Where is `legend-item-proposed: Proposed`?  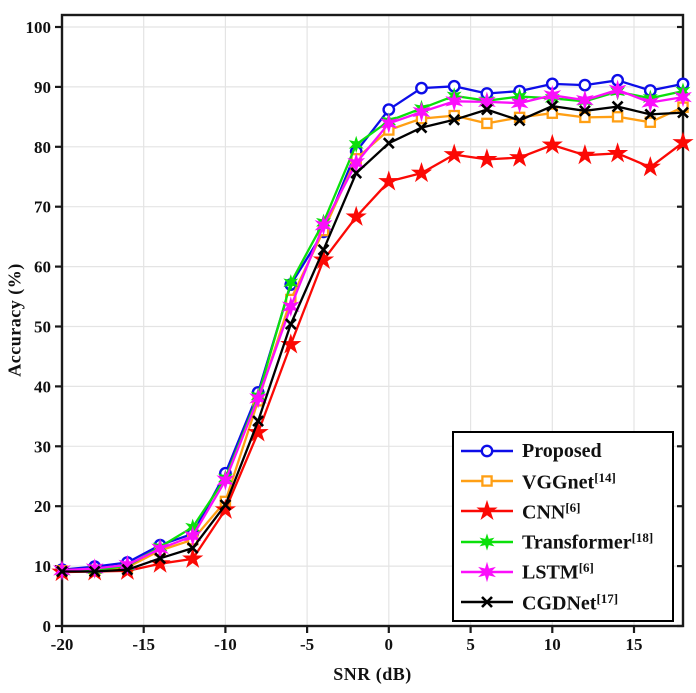 legend-item-proposed: Proposed is located at coordinates (564, 451).